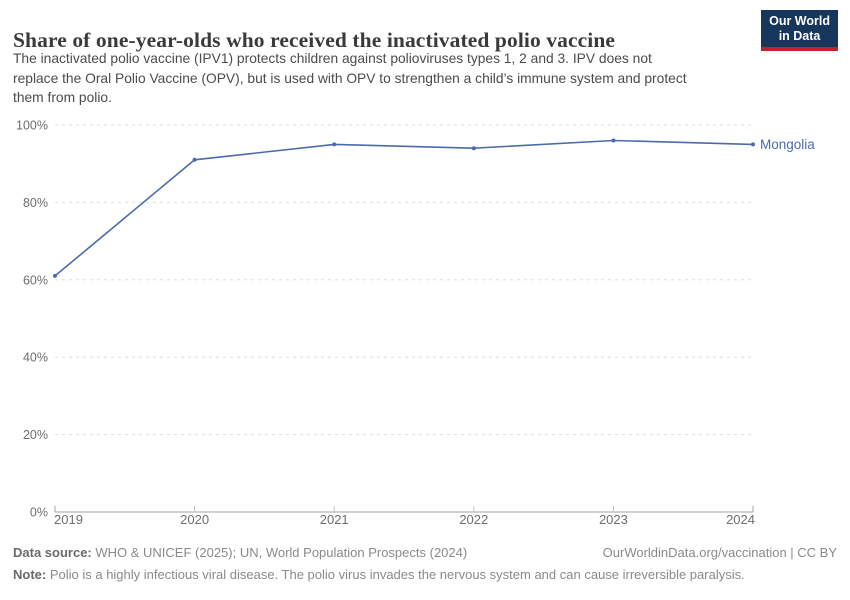  What do you see at coordinates (39, 513) in the screenshot?
I see `y-tick-label: 0%` at bounding box center [39, 513].